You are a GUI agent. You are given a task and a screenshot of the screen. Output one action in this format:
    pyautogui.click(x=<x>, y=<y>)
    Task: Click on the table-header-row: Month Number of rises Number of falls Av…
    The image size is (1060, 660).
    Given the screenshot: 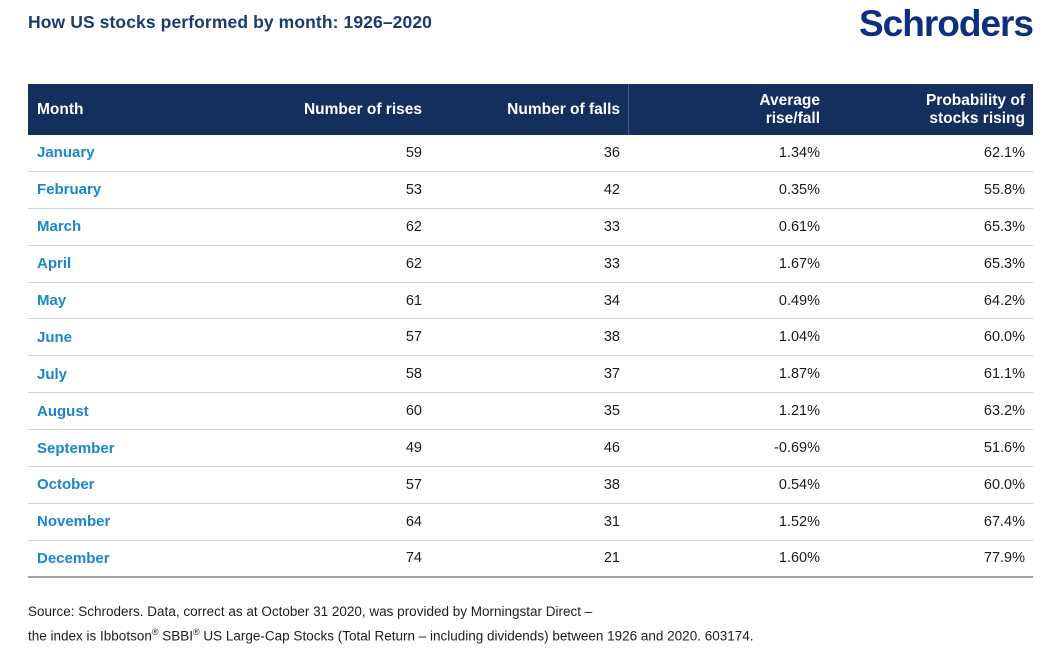 What is the action you would take?
    pyautogui.click(x=530, y=109)
    